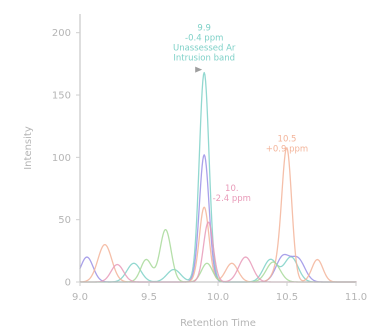 The width and height of the screenshot is (374, 331). What do you see at coordinates (232, 199) in the screenshot?
I see `annotation-3-line-2: -2.4 ppm` at bounding box center [232, 199].